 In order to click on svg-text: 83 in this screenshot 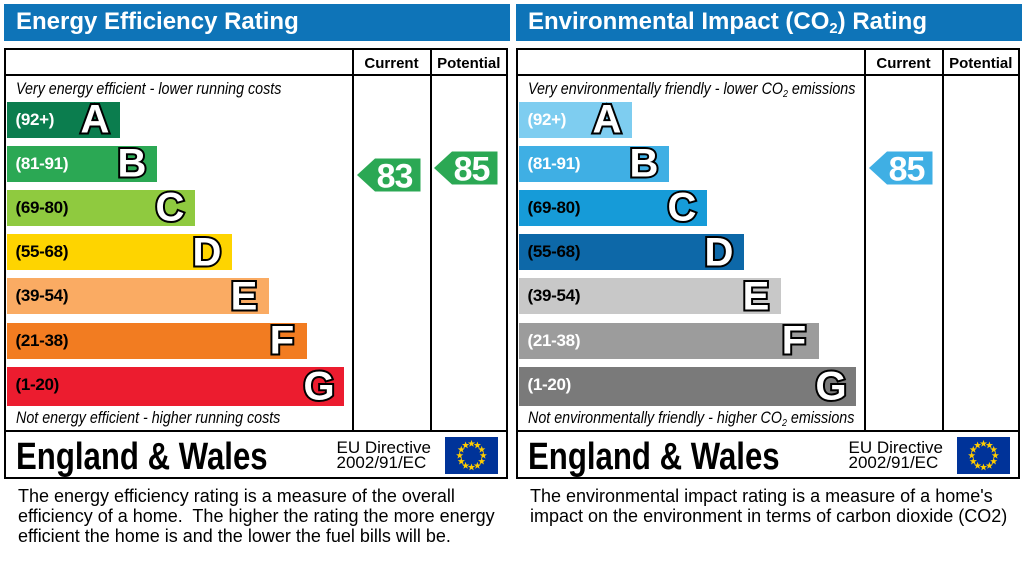, I will do `click(395, 175)`.